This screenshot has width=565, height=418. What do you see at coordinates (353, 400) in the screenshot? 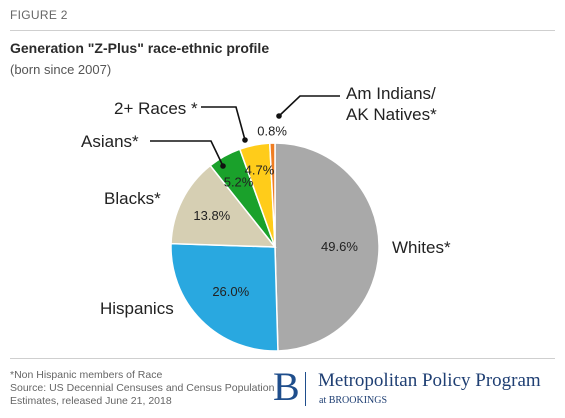
I see `program-affiliation: at BROOKINGS` at bounding box center [353, 400].